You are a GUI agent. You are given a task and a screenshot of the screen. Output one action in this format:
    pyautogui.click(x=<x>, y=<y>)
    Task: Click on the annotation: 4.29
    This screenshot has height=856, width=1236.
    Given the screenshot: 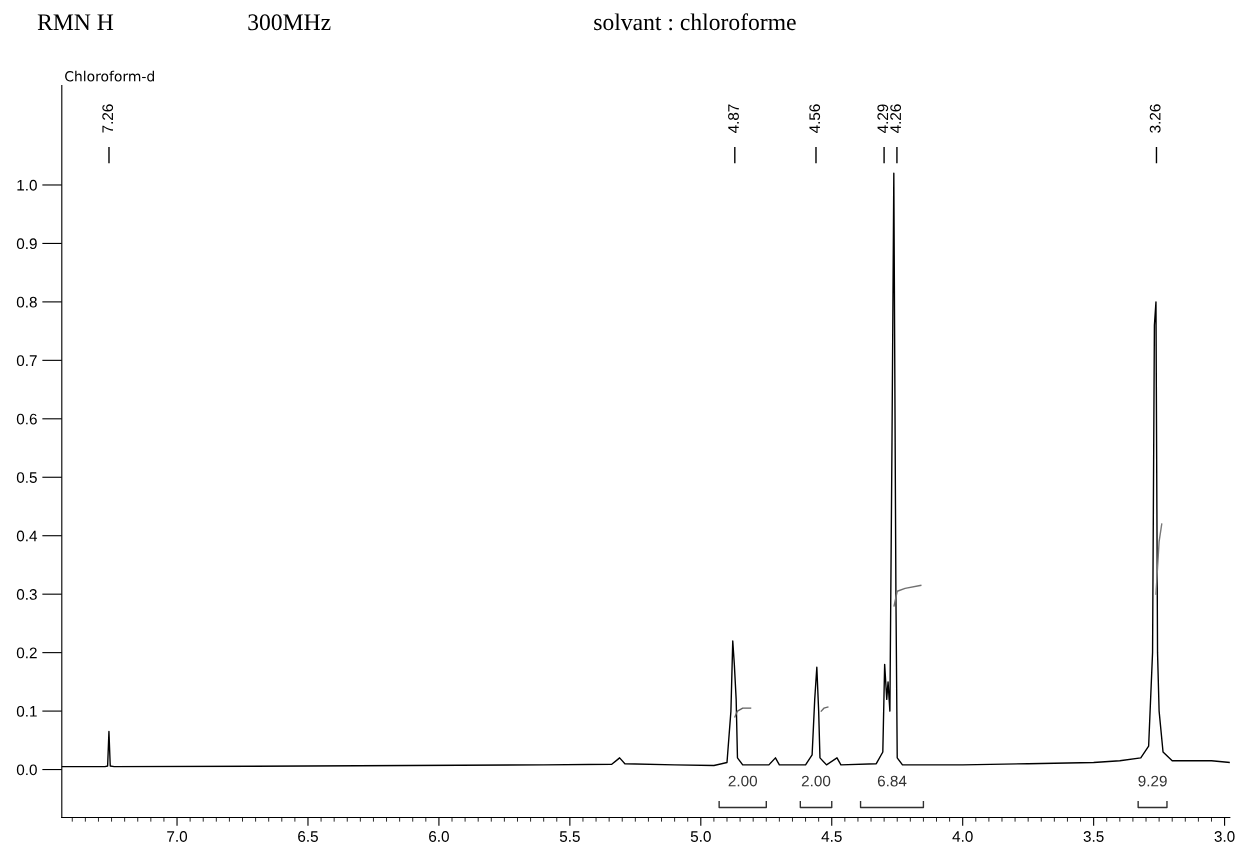 What is the action you would take?
    pyautogui.click(x=883, y=119)
    